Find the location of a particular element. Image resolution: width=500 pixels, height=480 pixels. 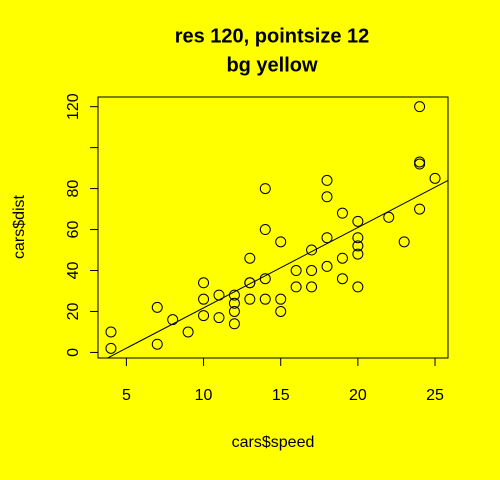

y-tick-label: 80 is located at coordinates (73, 189).